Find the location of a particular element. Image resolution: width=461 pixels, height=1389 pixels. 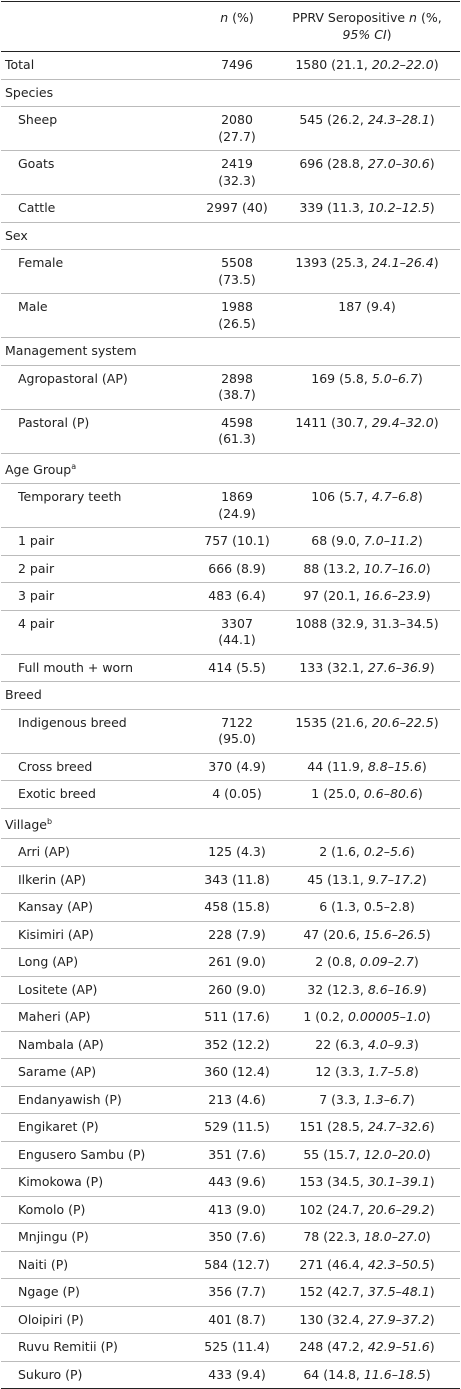

text: 261 (9.0) is located at coordinates (237, 962).